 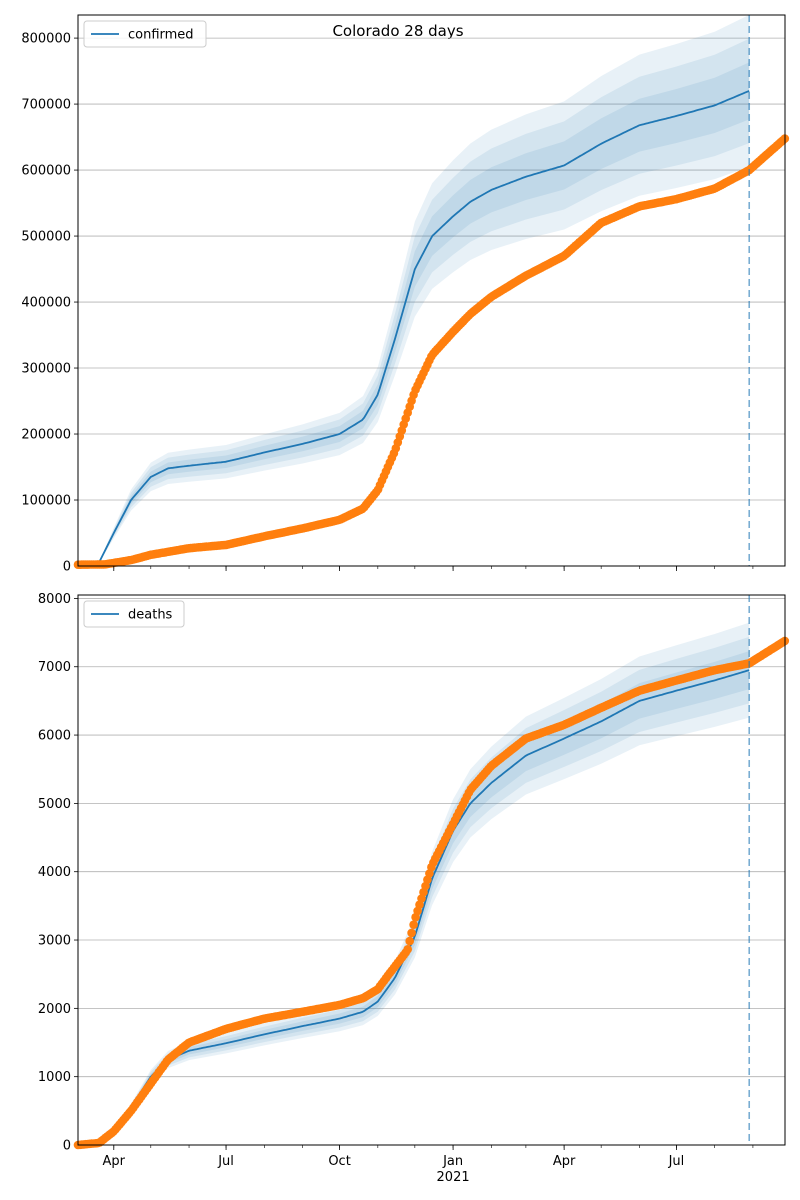 What do you see at coordinates (54, 667) in the screenshot?
I see `y-tick-label: 7000` at bounding box center [54, 667].